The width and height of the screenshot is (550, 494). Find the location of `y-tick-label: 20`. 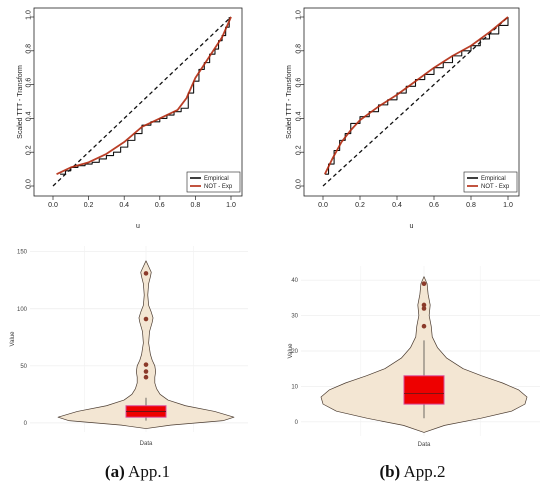

y-tick-label: 20 is located at coordinates (294, 352).